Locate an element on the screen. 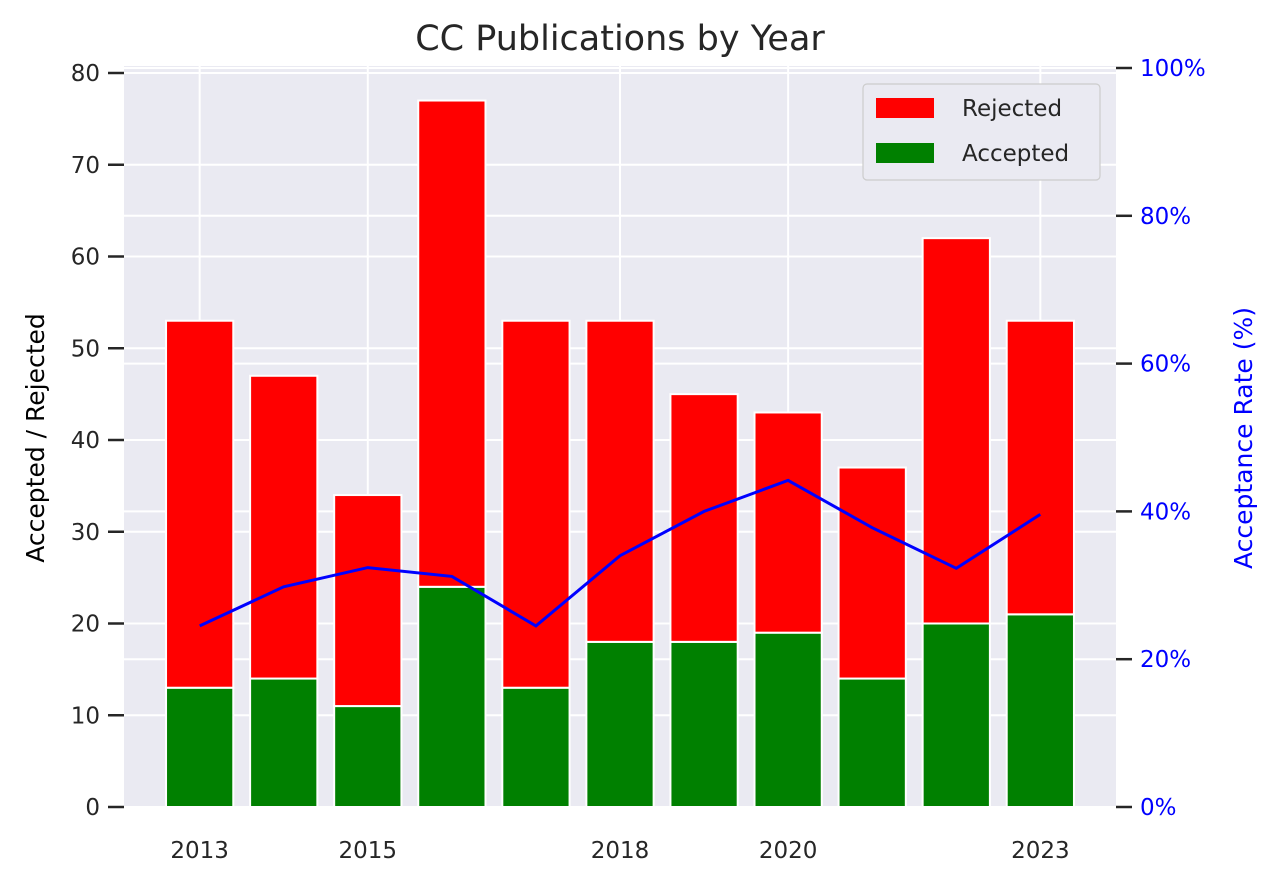 The width and height of the screenshot is (1281, 882). bar-rejected-2015 is located at coordinates (368, 601).